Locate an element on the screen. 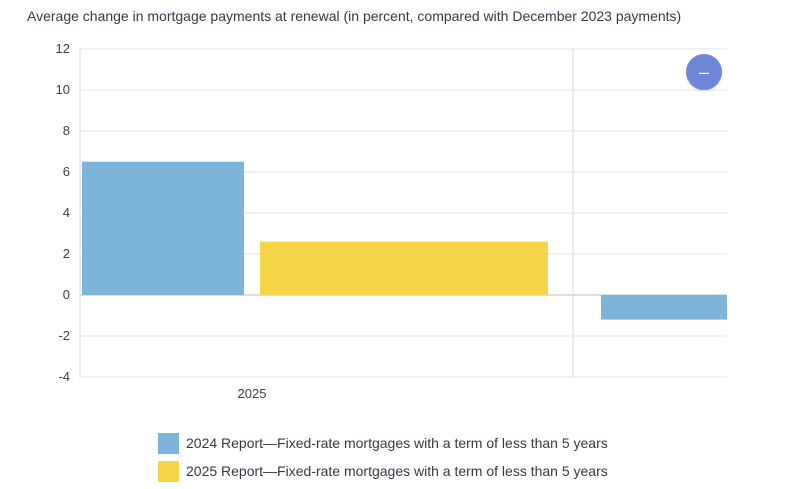 Image resolution: width=800 pixels, height=489 pixels. y-tick-label: 4 is located at coordinates (66, 212).